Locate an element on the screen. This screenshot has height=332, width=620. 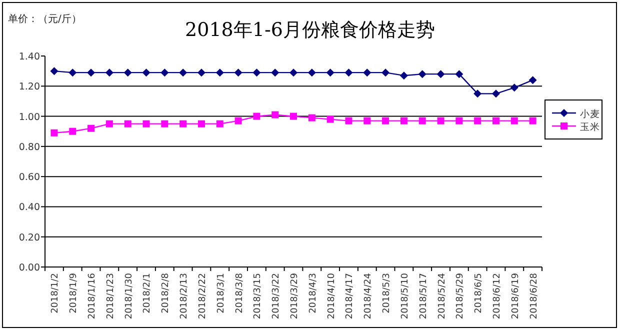
y-tick-label: 0.60 is located at coordinates (29, 178).